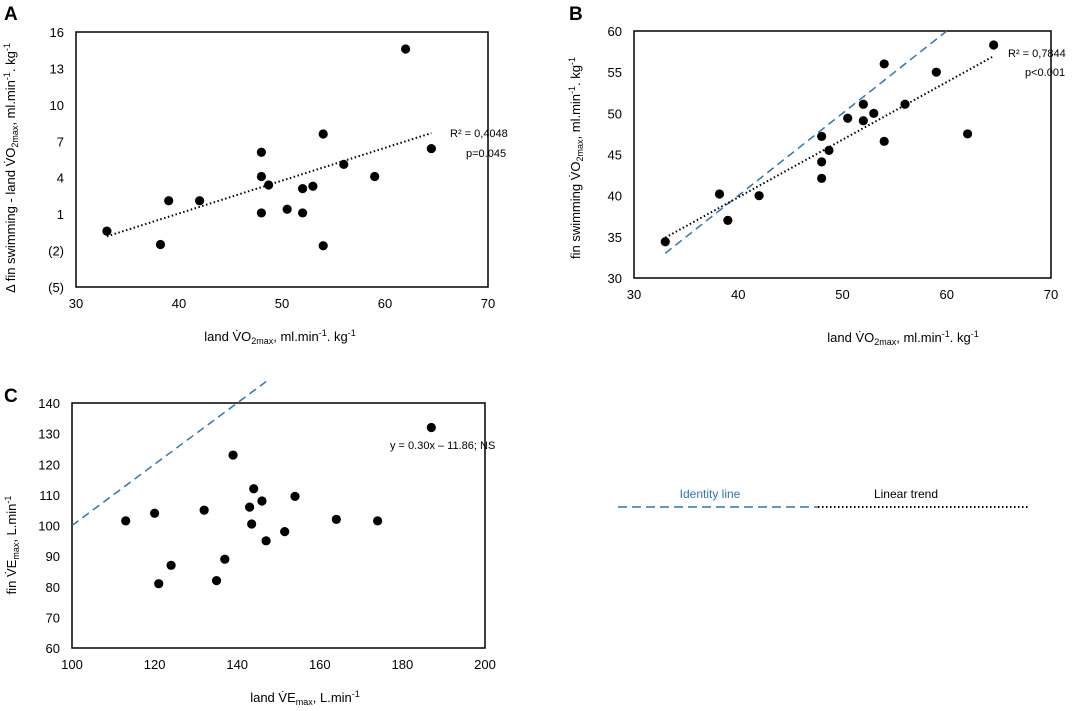 Image resolution: width=1072 pixels, height=711 pixels. Describe the element at coordinates (710, 494) in the screenshot. I see `legend-identity-label: Identity line` at that location.